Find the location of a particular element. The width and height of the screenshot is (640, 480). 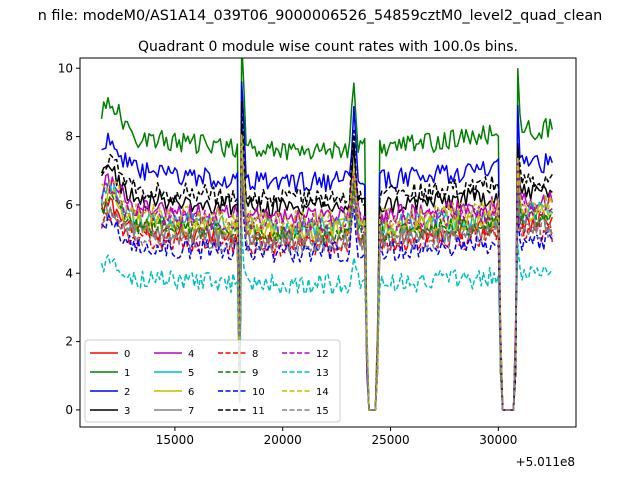

legend-label-13: 13 is located at coordinates (322, 373).